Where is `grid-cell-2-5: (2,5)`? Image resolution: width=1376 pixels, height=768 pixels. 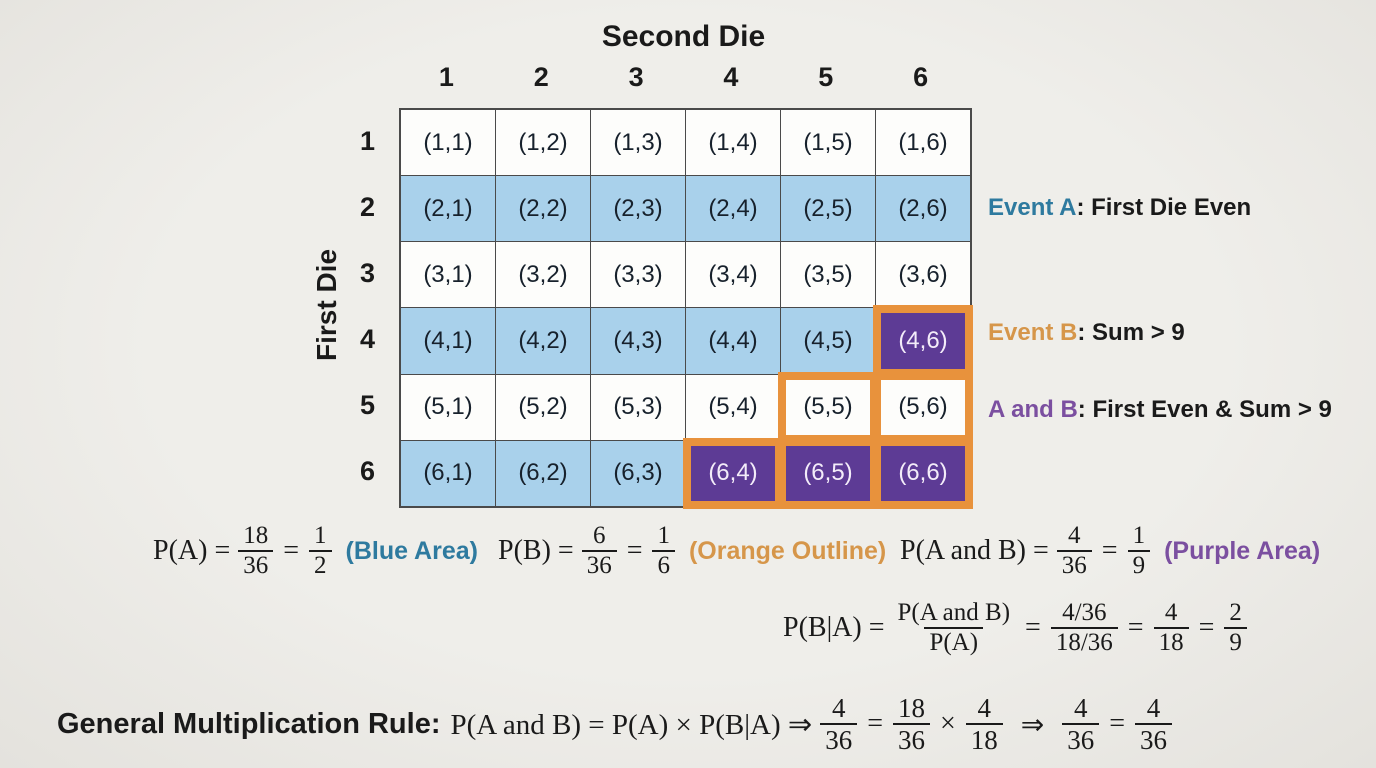 grid-cell-2-5: (2,5) is located at coordinates (828, 209).